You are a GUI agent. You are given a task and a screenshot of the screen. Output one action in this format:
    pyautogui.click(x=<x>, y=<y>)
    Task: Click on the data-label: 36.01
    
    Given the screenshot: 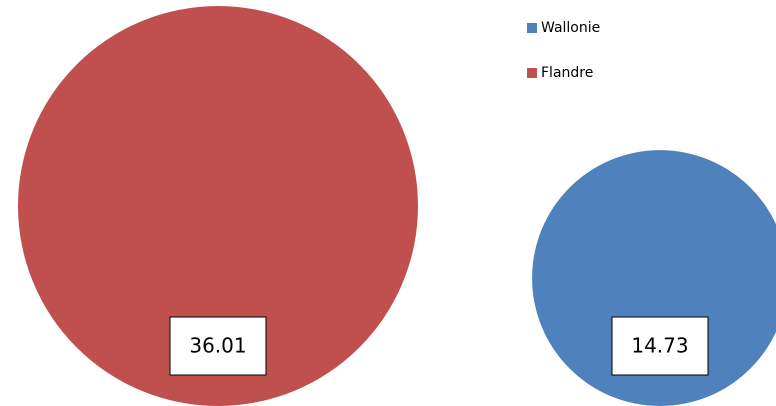 What is the action you would take?
    pyautogui.click(x=217, y=346)
    